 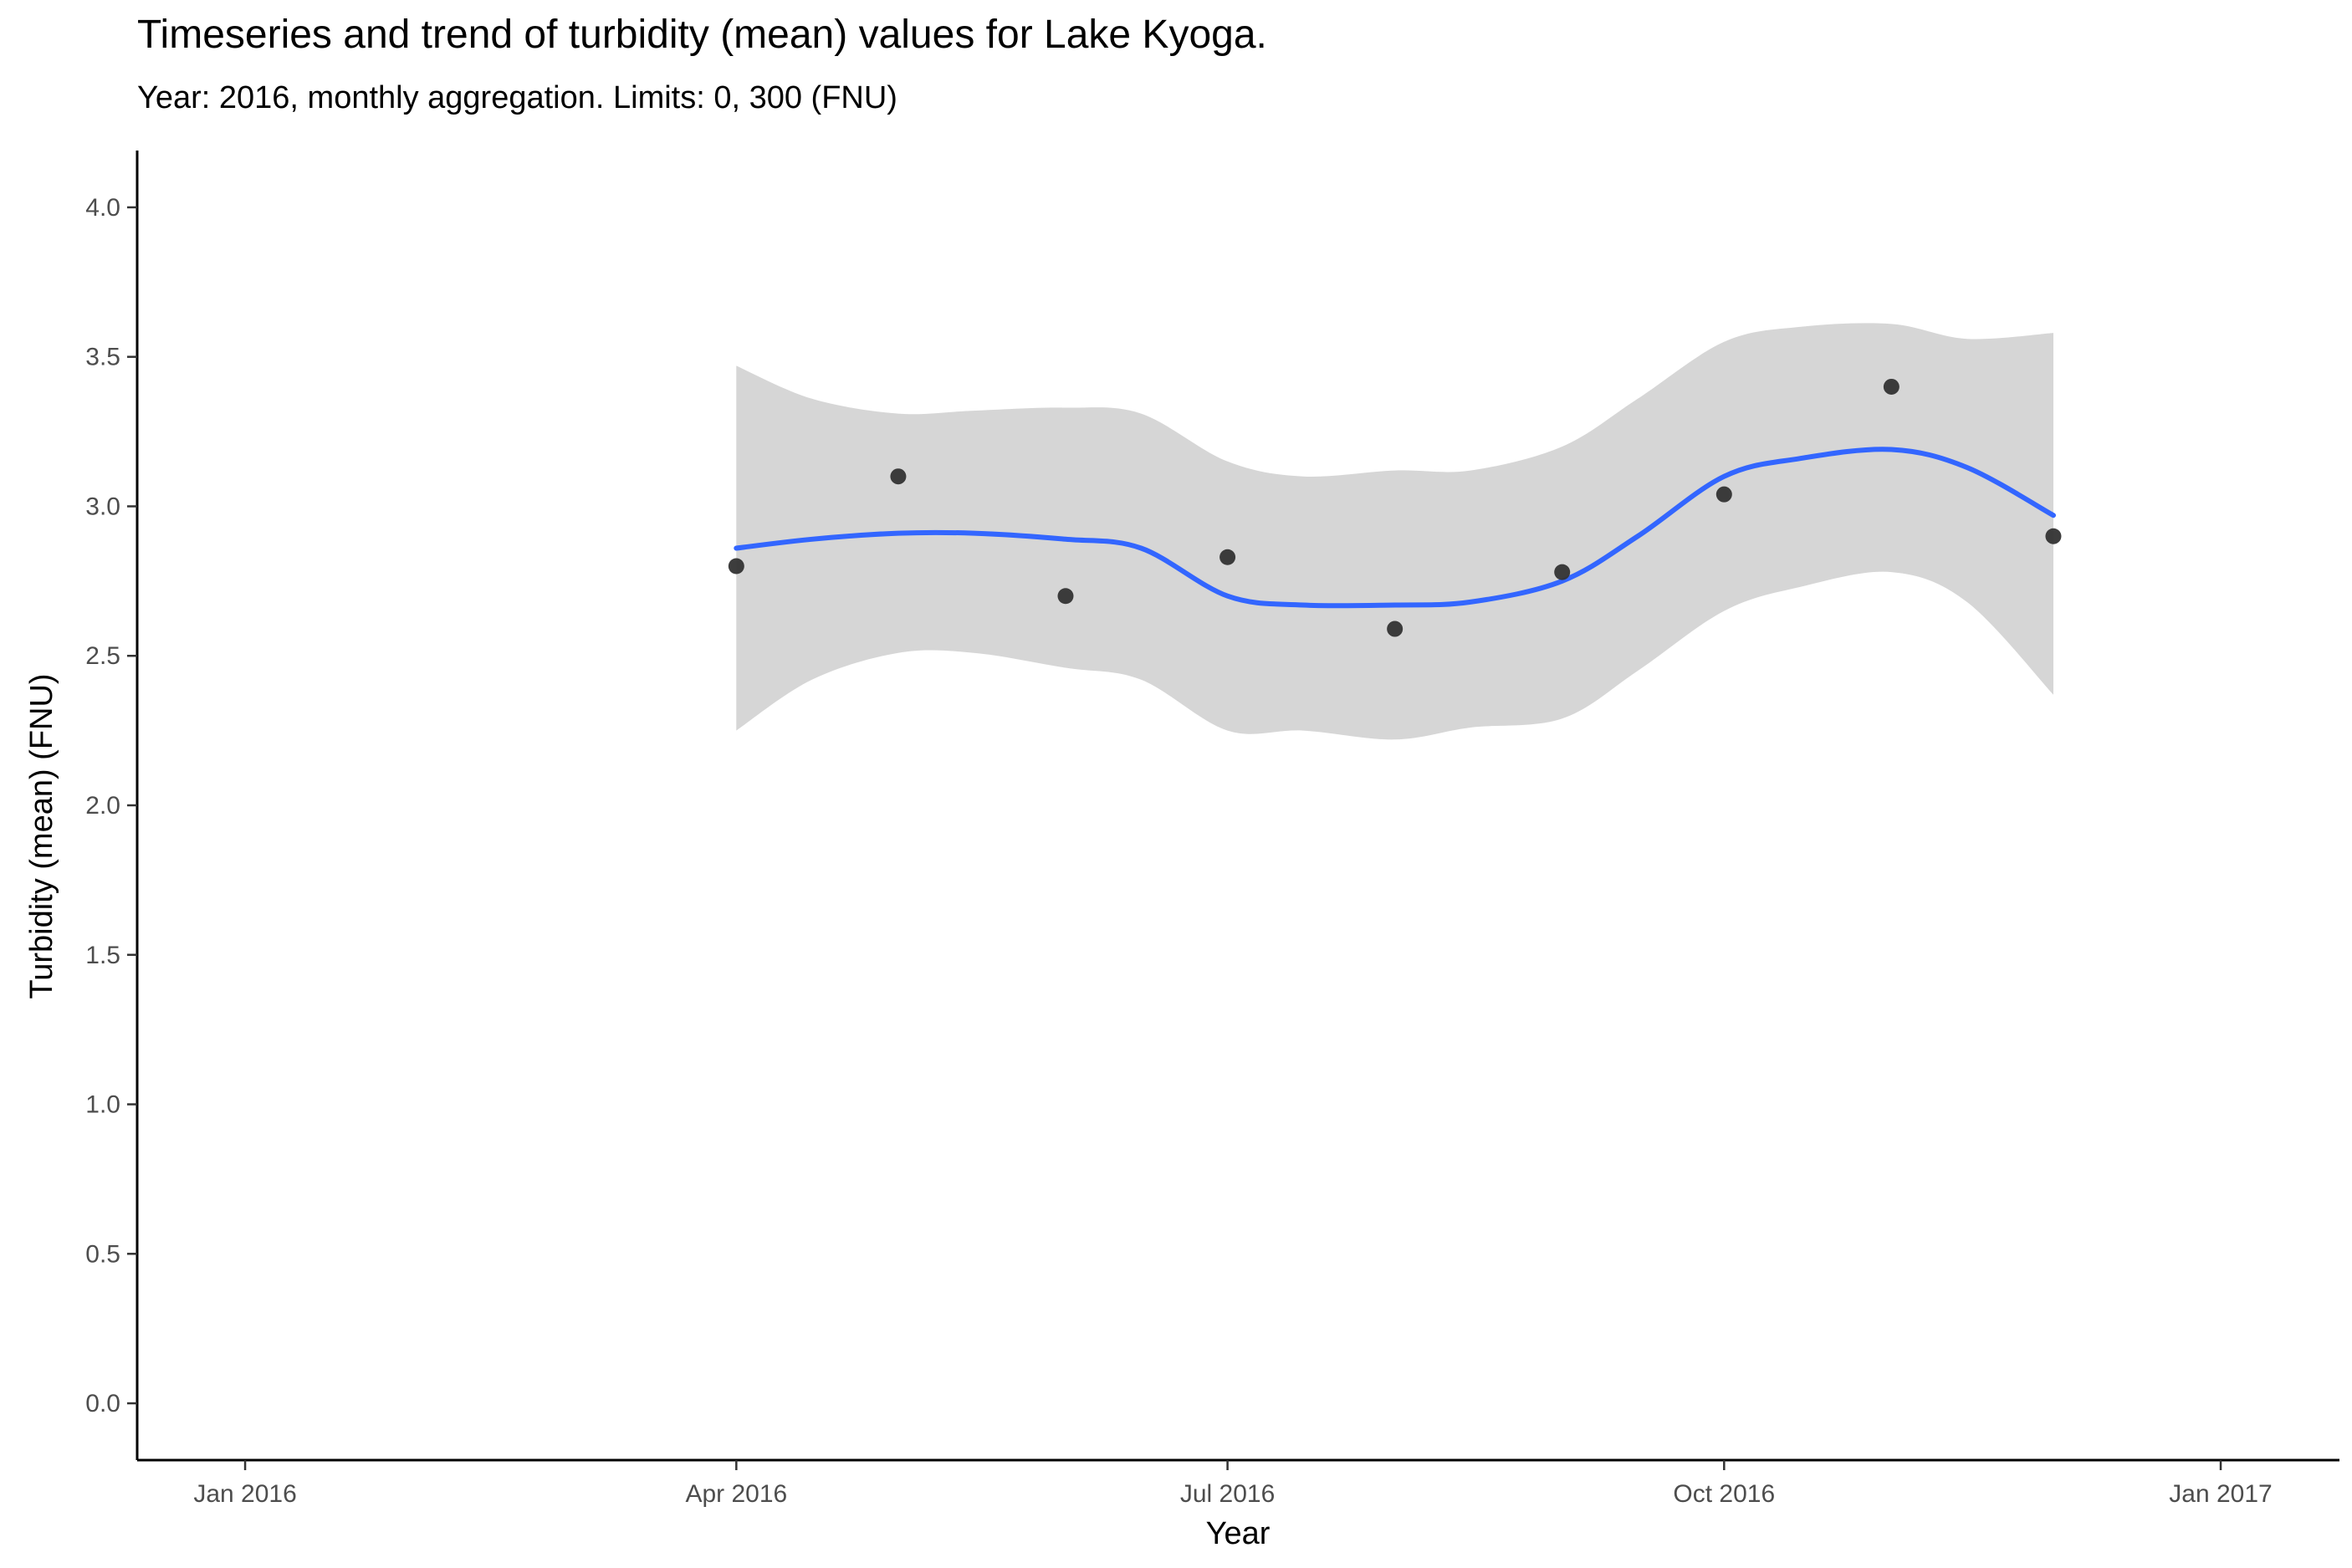 I want to click on y-tick-label: 4.0, so click(x=102, y=208).